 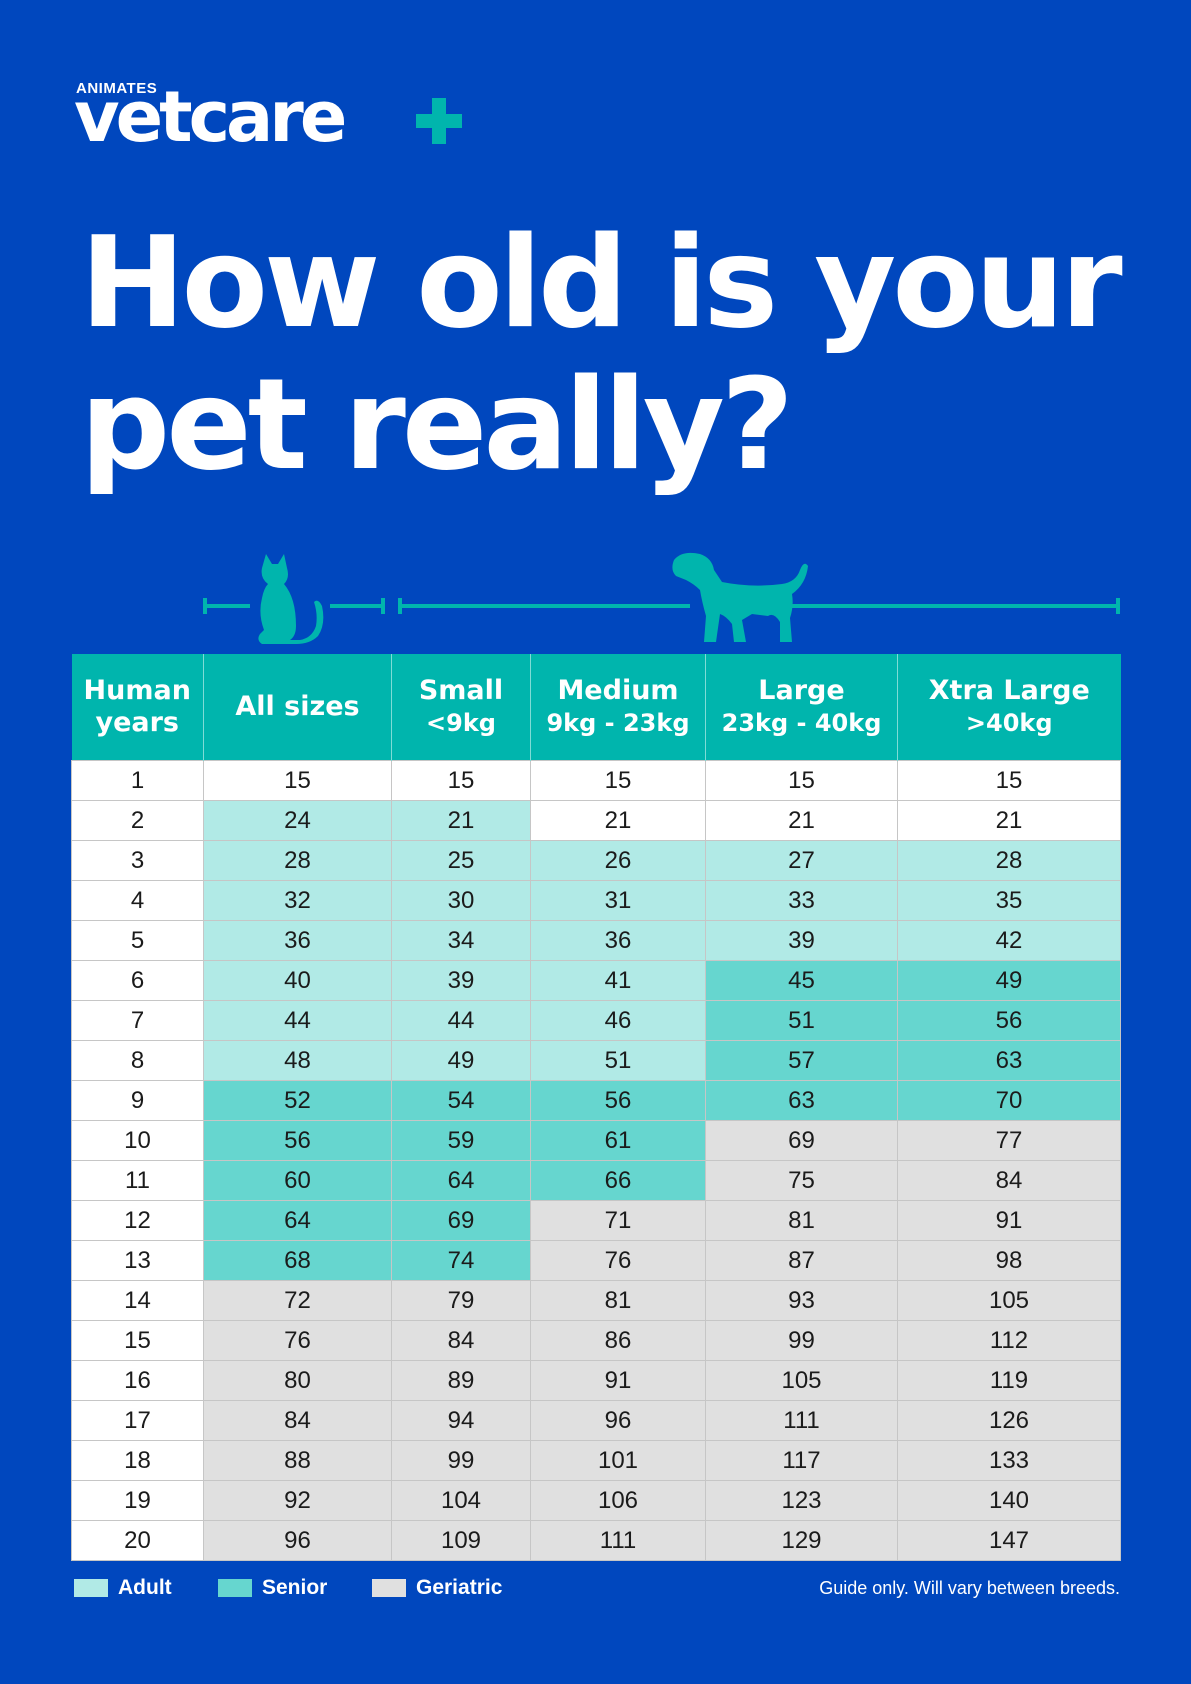 I want to click on human-years-cell: 19, so click(x=137, y=1500).